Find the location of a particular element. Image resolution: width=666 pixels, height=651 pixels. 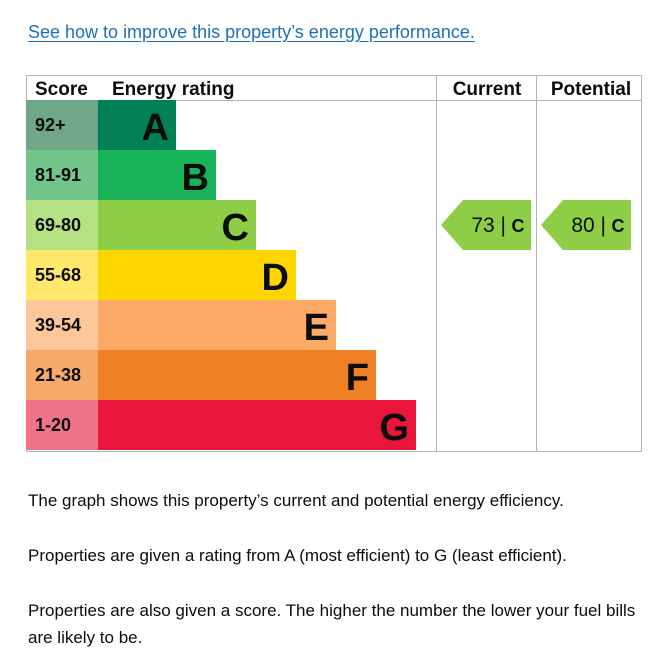

band-letter-g: G is located at coordinates (394, 428).